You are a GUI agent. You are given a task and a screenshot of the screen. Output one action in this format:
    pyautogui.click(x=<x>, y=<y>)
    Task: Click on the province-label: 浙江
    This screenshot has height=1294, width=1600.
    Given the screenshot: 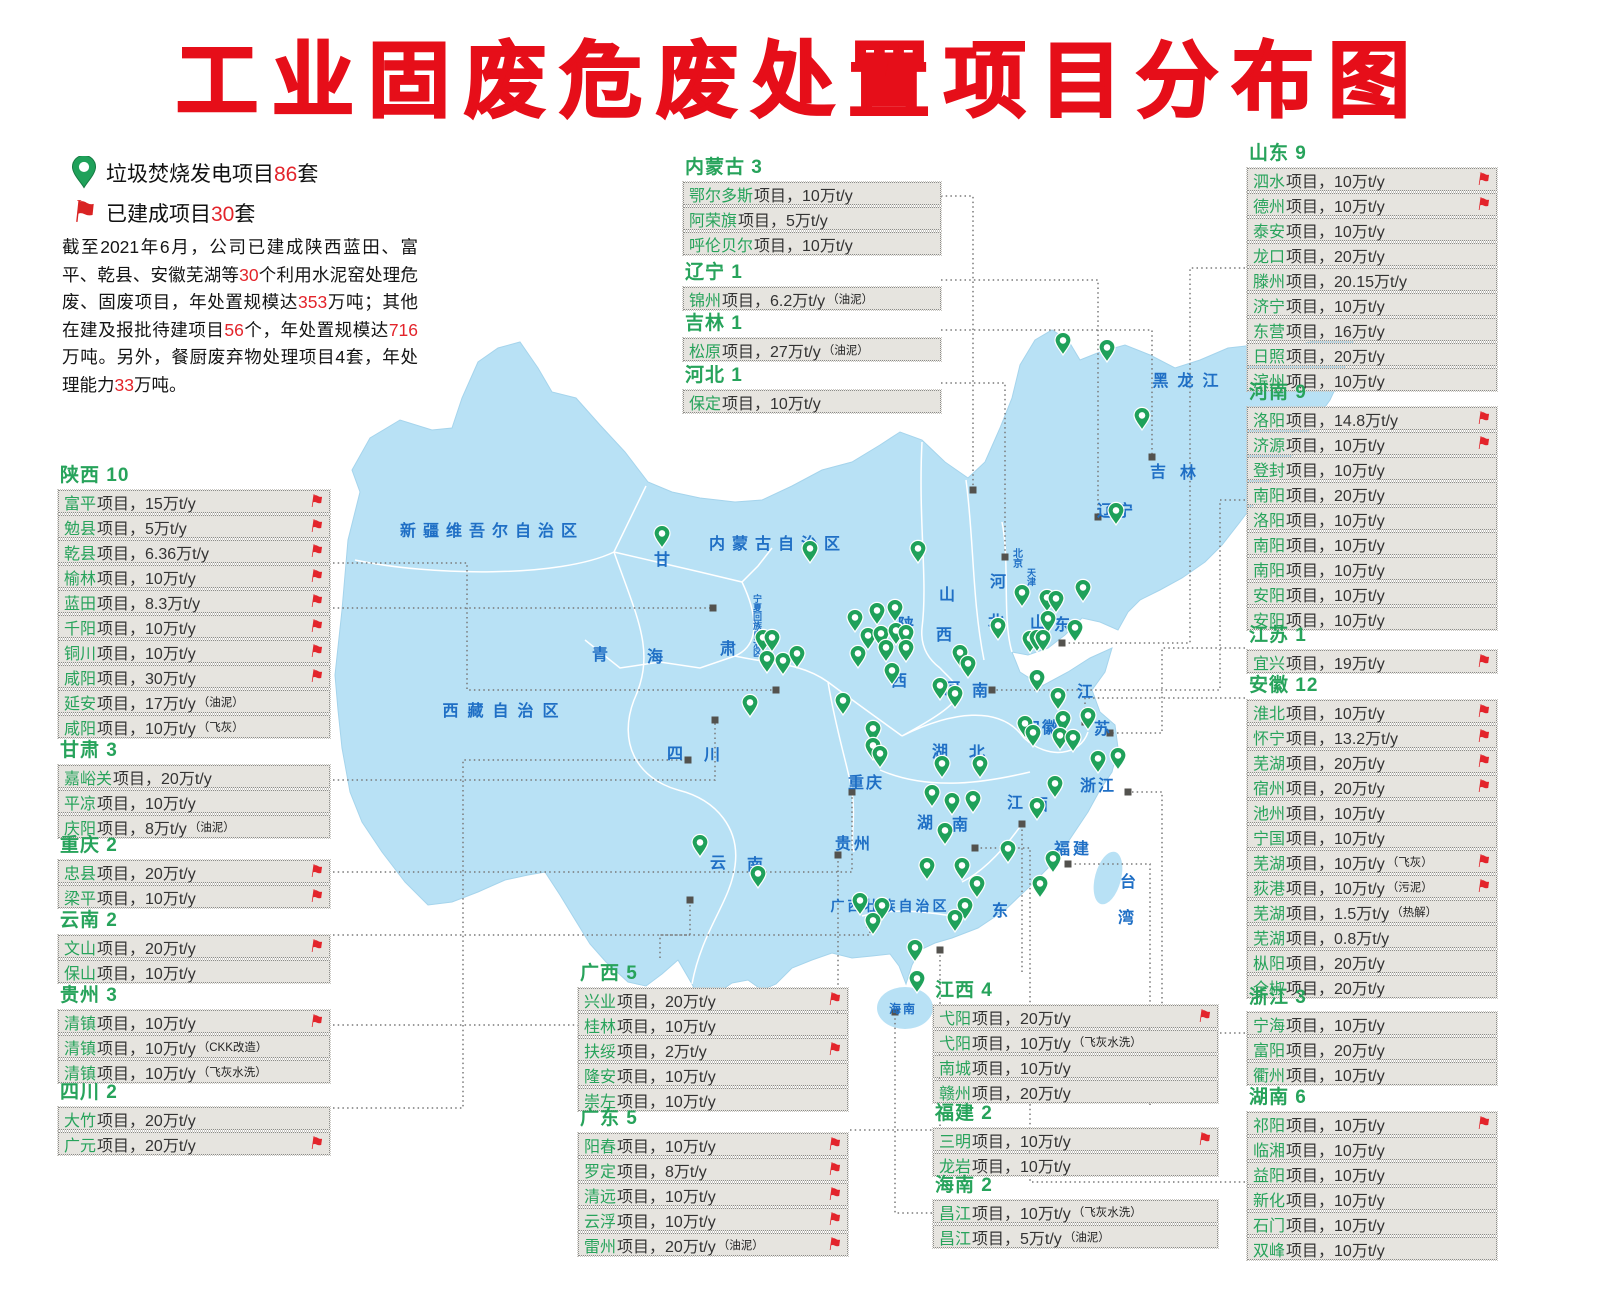 What is the action you would take?
    pyautogui.click(x=1098, y=785)
    